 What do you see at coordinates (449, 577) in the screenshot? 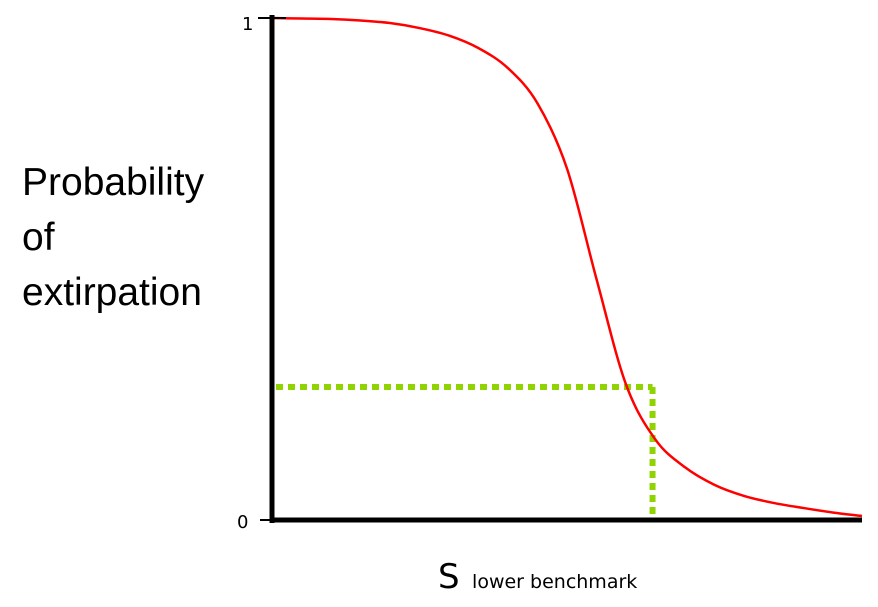
I see `x-axis-label-main: S` at bounding box center [449, 577].